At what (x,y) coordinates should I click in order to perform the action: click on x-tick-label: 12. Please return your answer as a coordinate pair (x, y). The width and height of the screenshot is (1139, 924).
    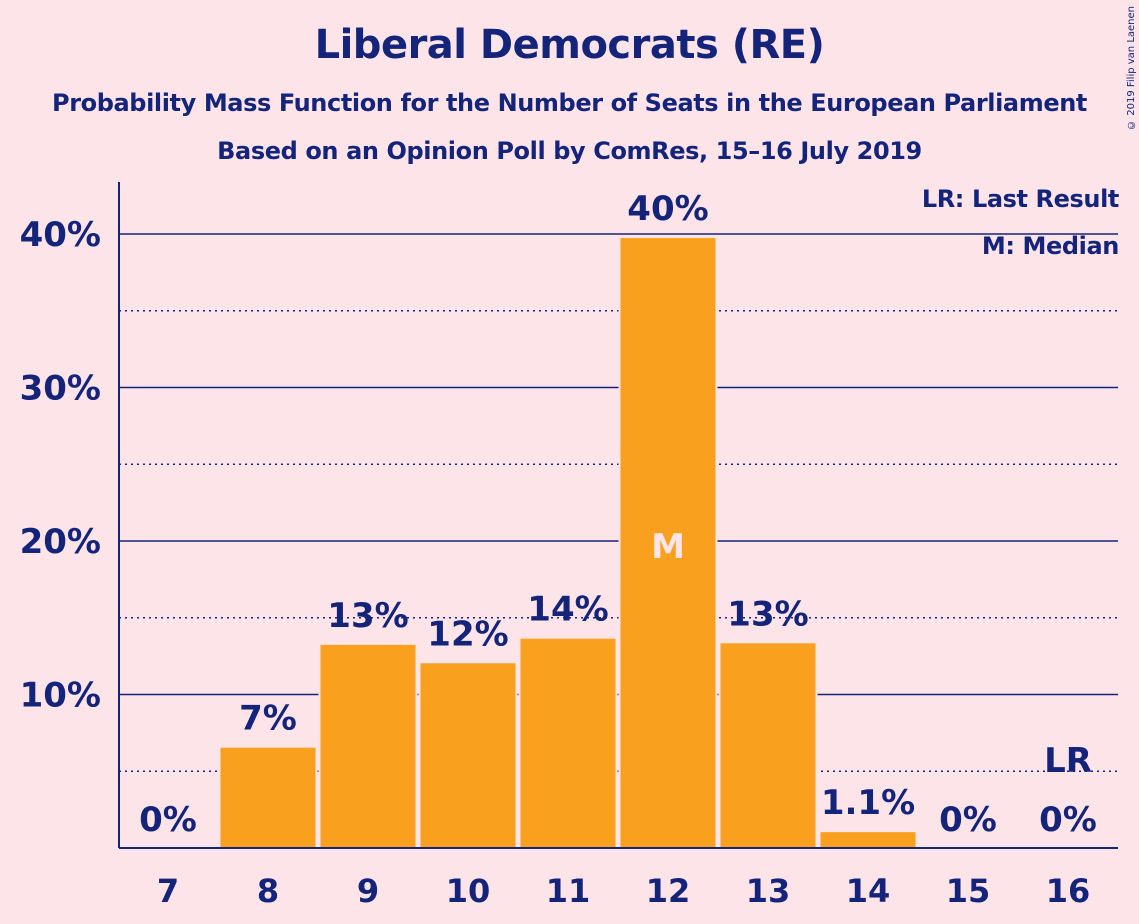
    Looking at the image, I should click on (668, 891).